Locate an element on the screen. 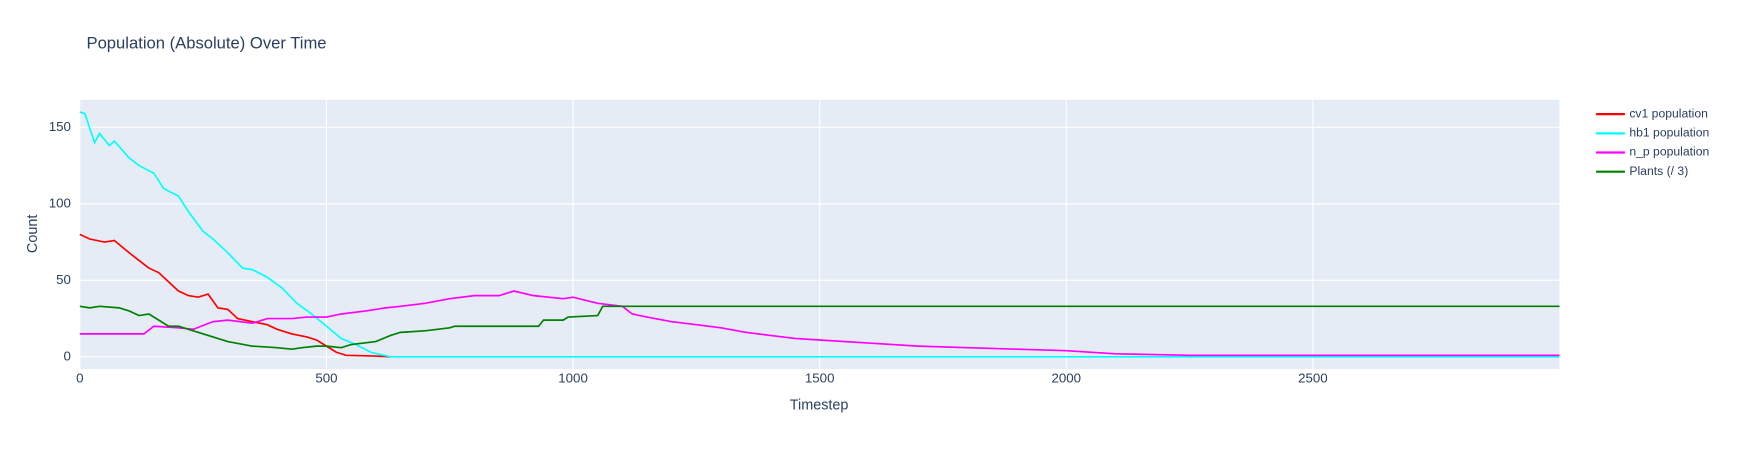 This screenshot has height=450, width=1738. y-tick-label: 100 is located at coordinates (60, 202).